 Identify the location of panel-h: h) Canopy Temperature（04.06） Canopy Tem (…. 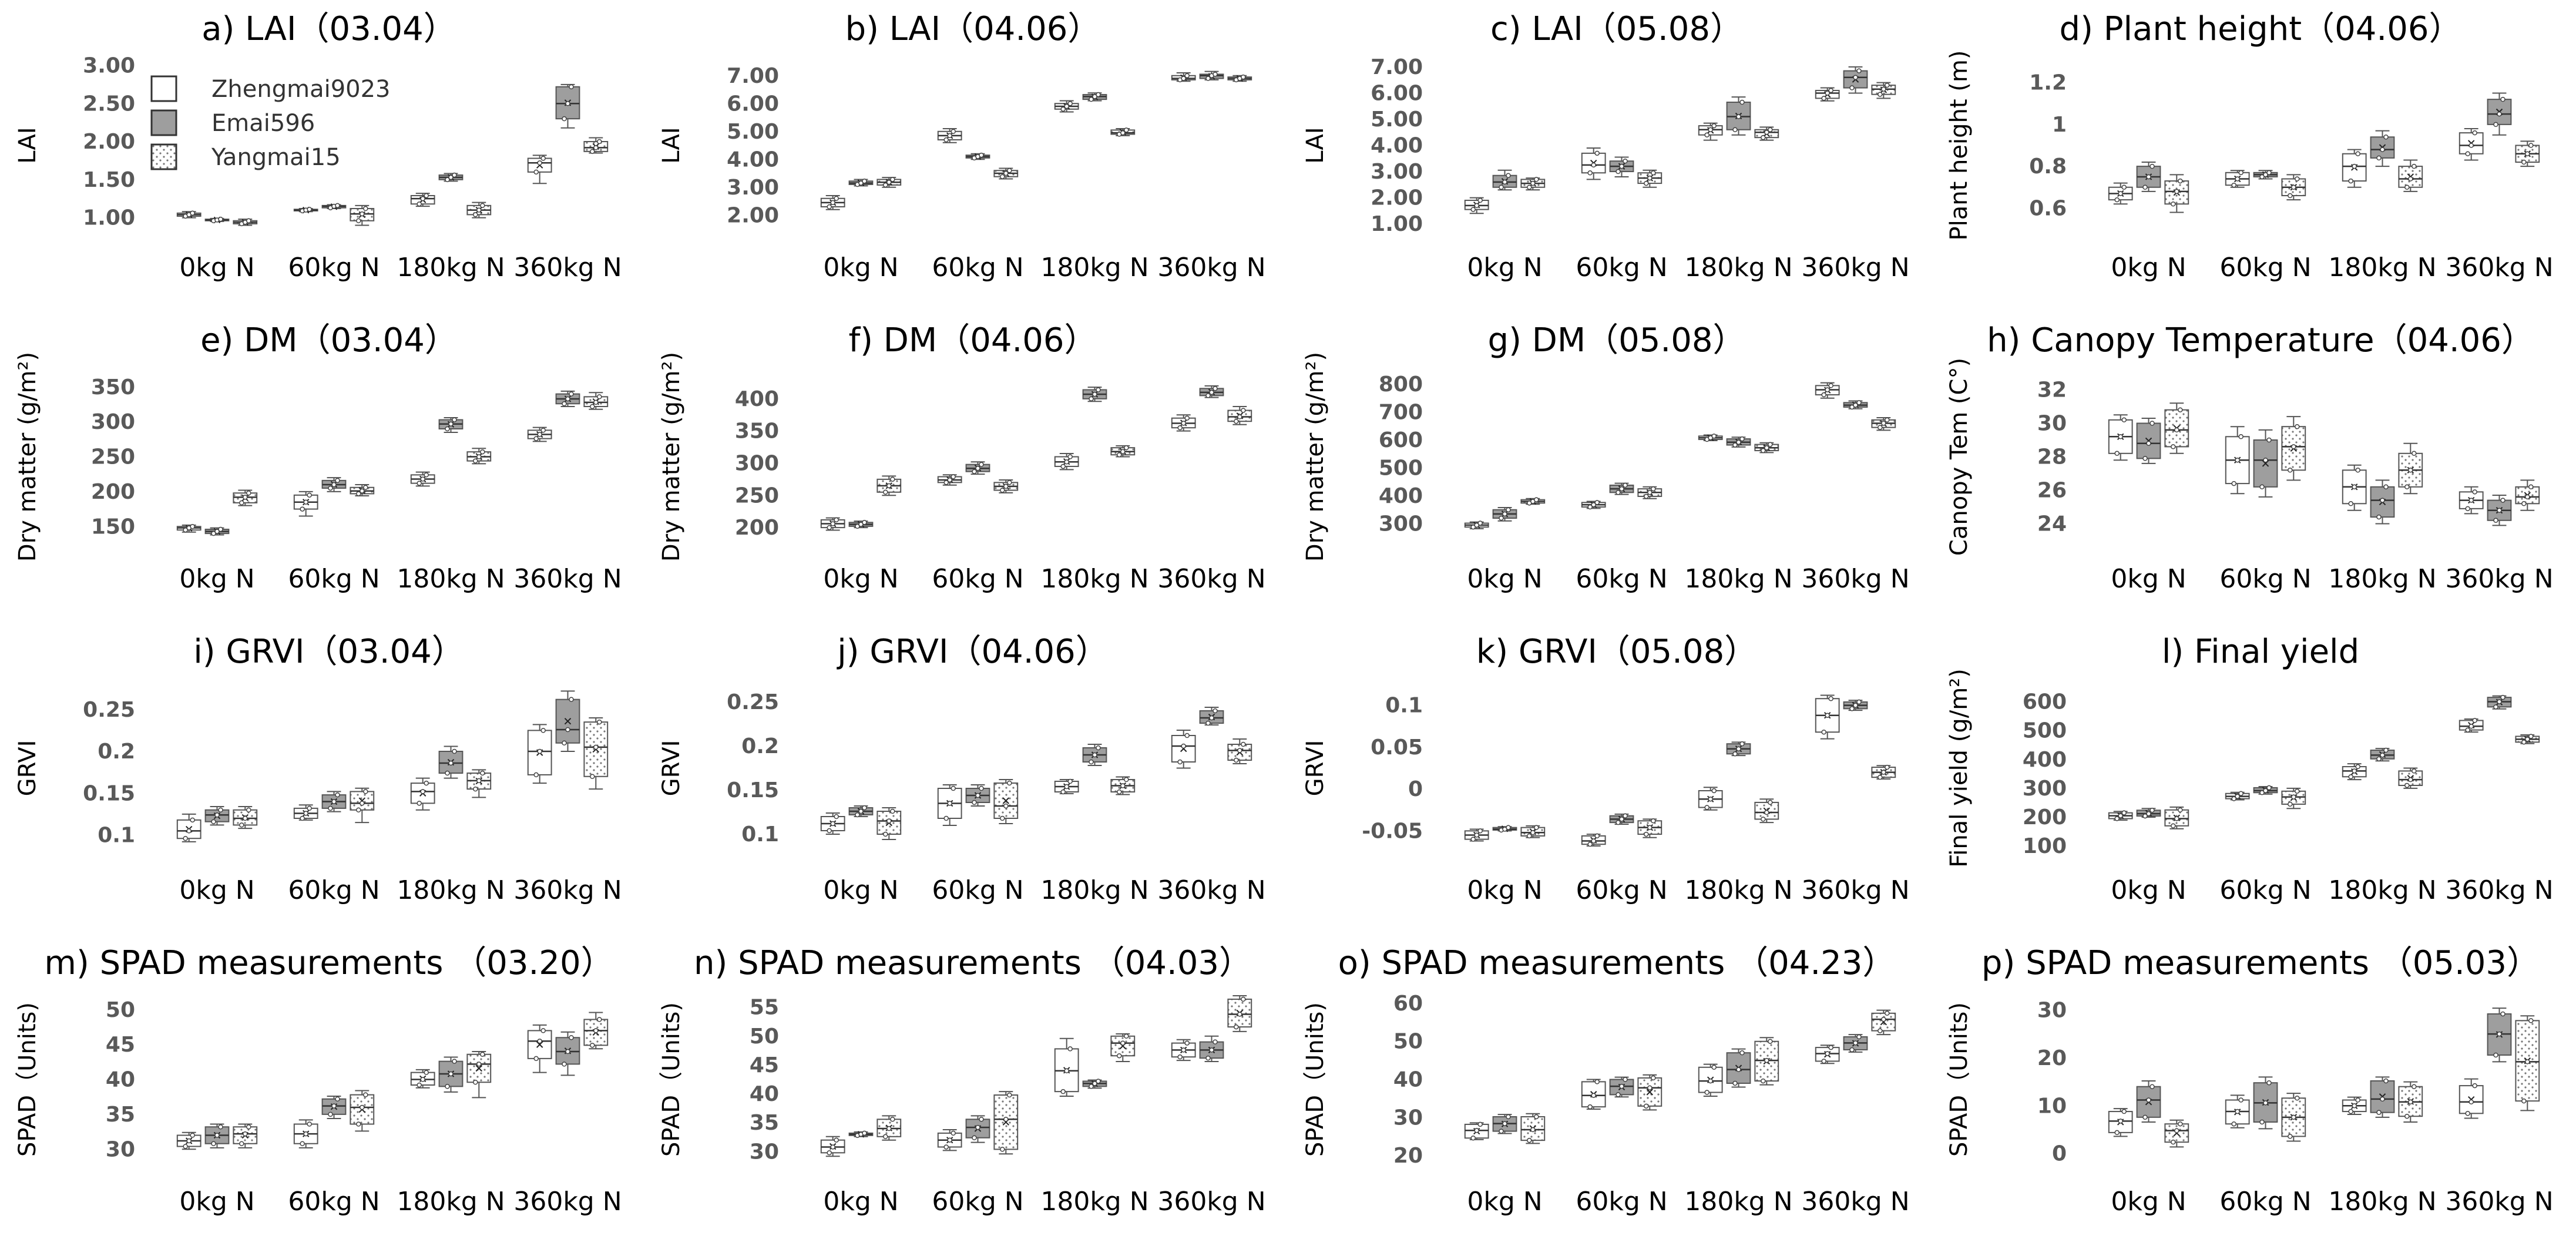
(2250, 457).